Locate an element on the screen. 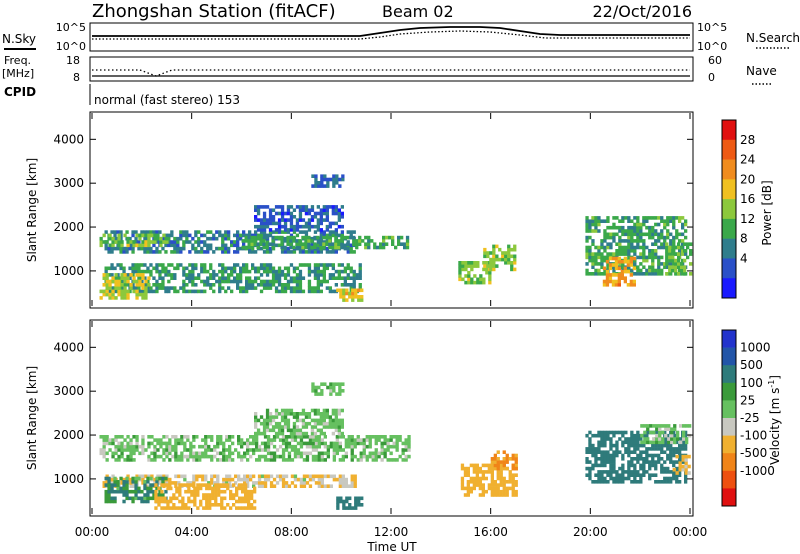 Image resolution: width=800 pixels, height=554 pixels. power-colorbar-swatch is located at coordinates (729, 288).